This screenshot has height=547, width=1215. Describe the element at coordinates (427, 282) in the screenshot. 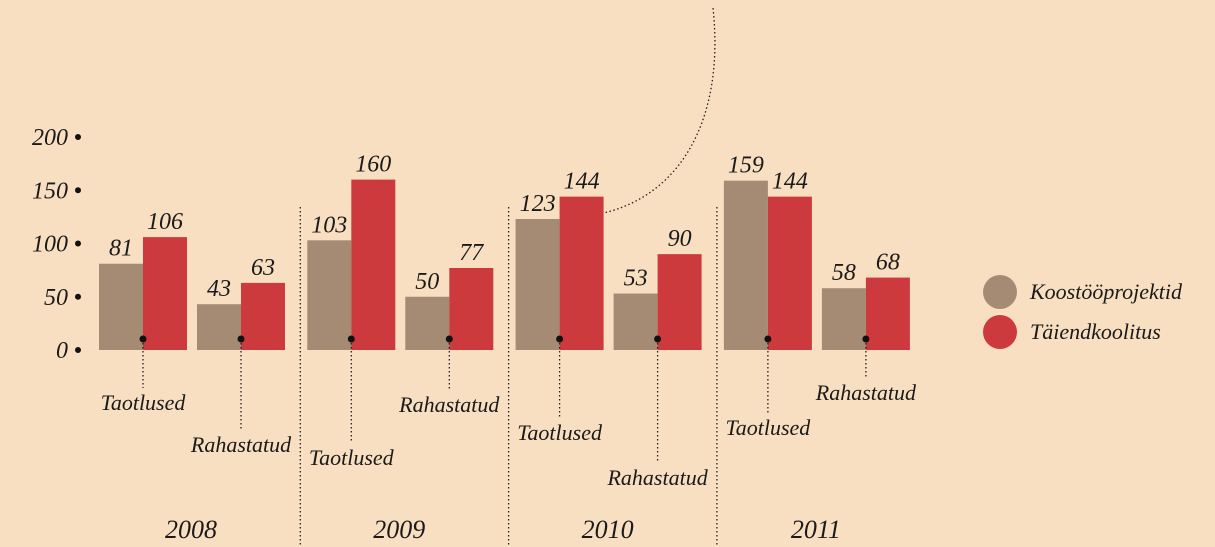

I see `value-label: 50` at that location.